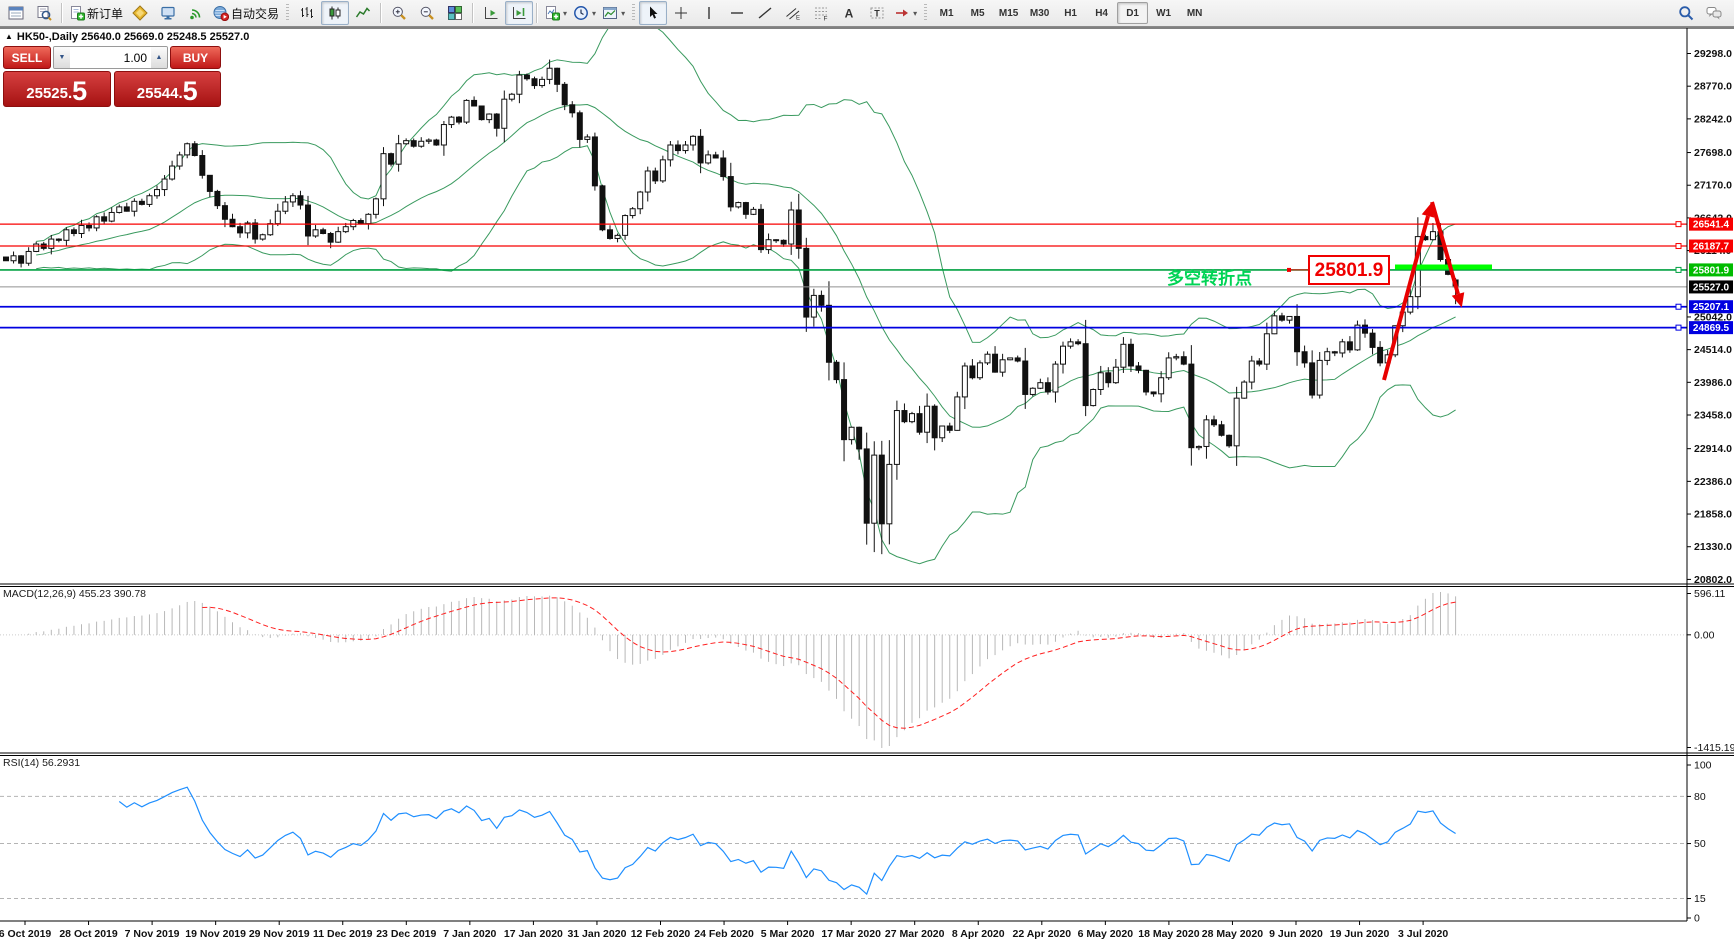  Describe the element at coordinates (793, 13) in the screenshot. I see `equidistant-channel-button: E` at that location.